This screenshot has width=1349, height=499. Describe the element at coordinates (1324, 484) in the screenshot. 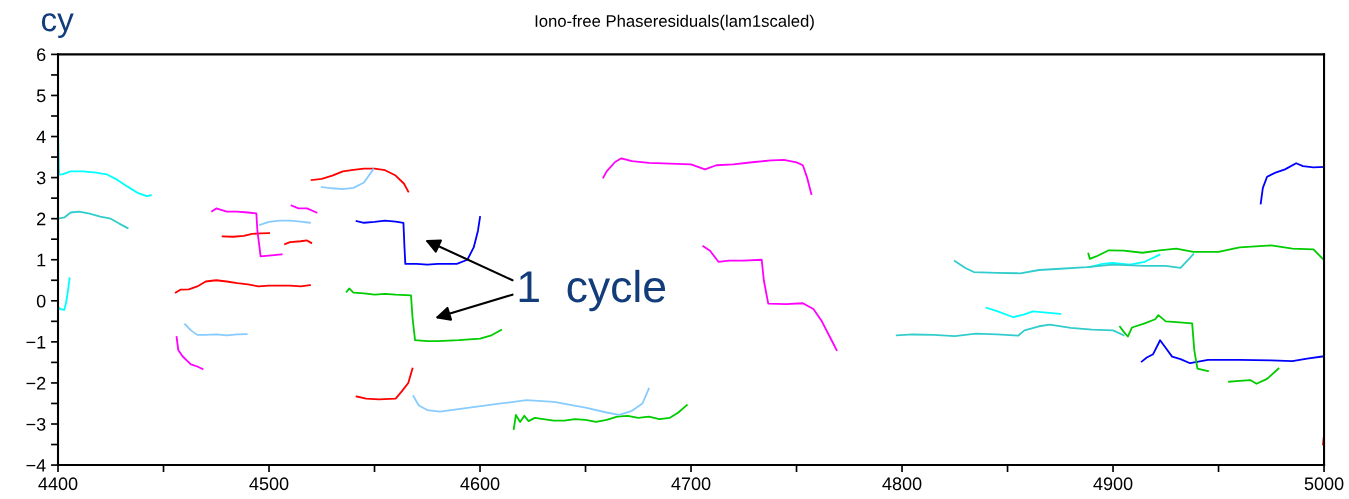

I see `x-tick-label: 5000` at that location.